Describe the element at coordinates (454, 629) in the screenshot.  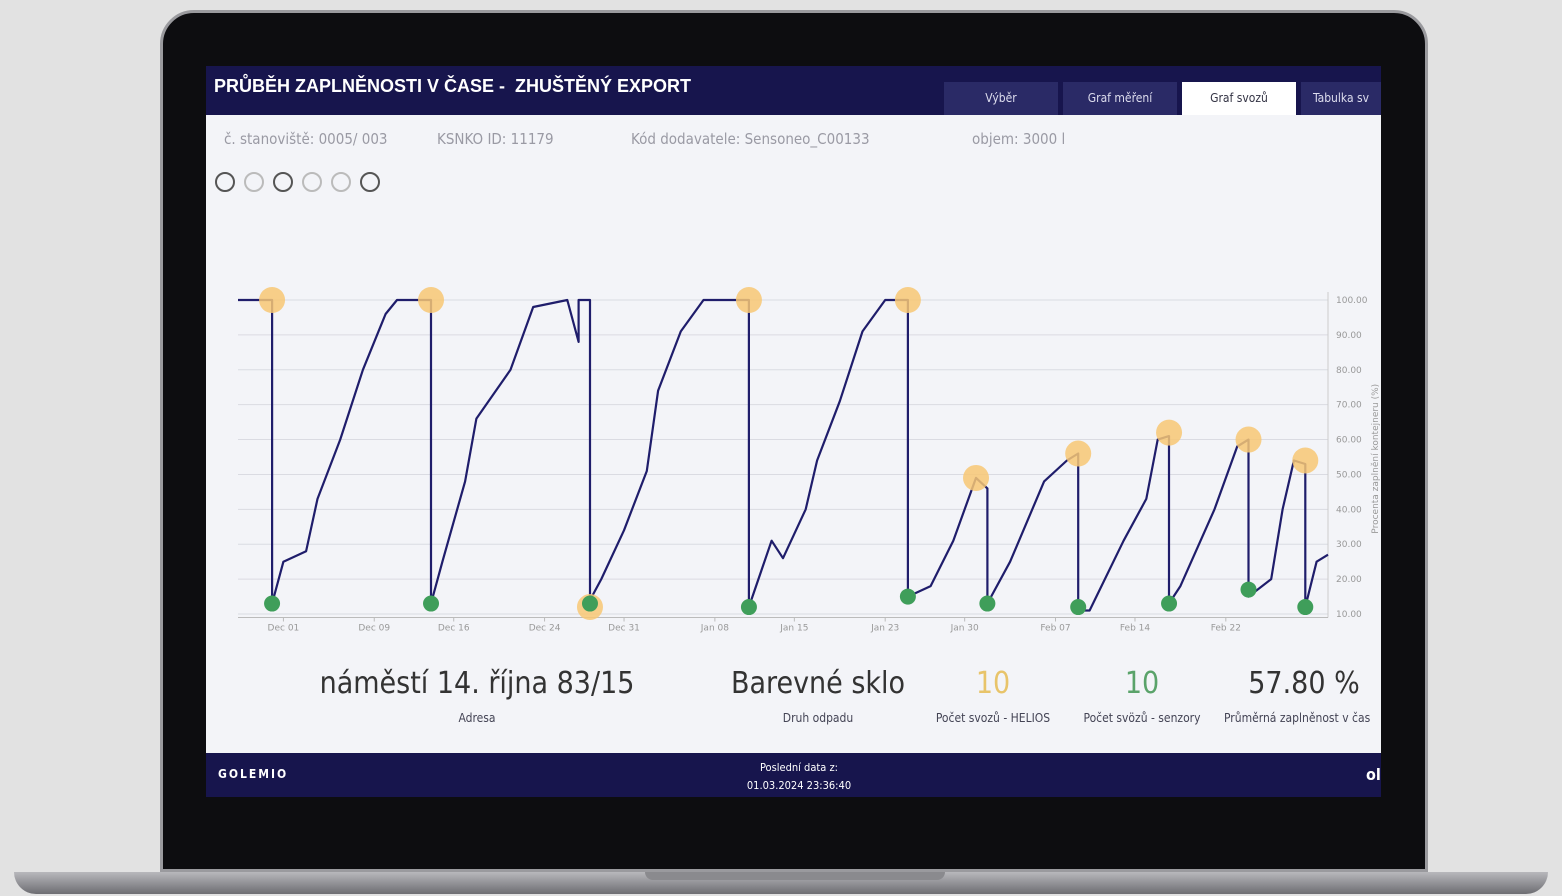
I see `x-tick-label: Dec 16` at that location.